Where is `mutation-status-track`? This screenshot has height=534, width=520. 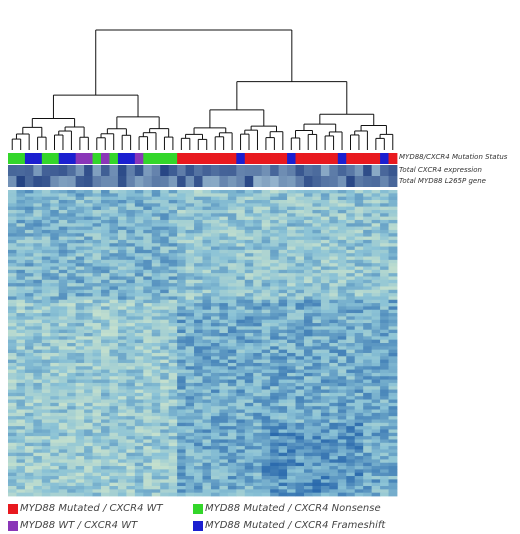 mutation-status-track is located at coordinates (203, 158).